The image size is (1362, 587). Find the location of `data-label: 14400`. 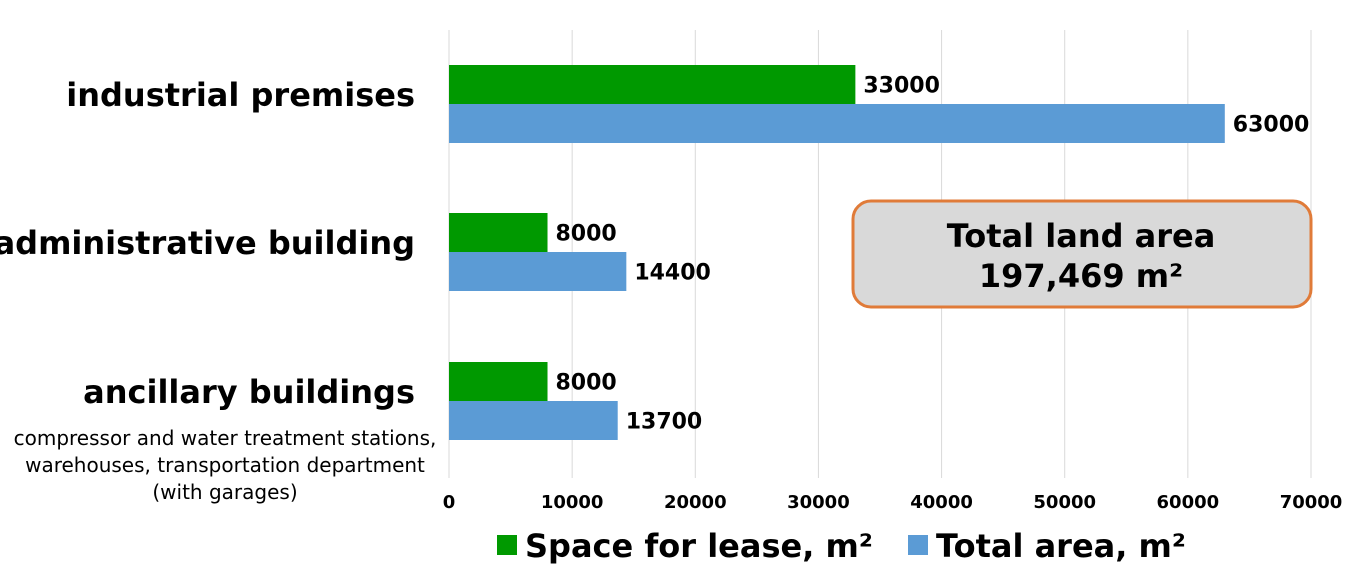

data-label: 14400 is located at coordinates (672, 273).